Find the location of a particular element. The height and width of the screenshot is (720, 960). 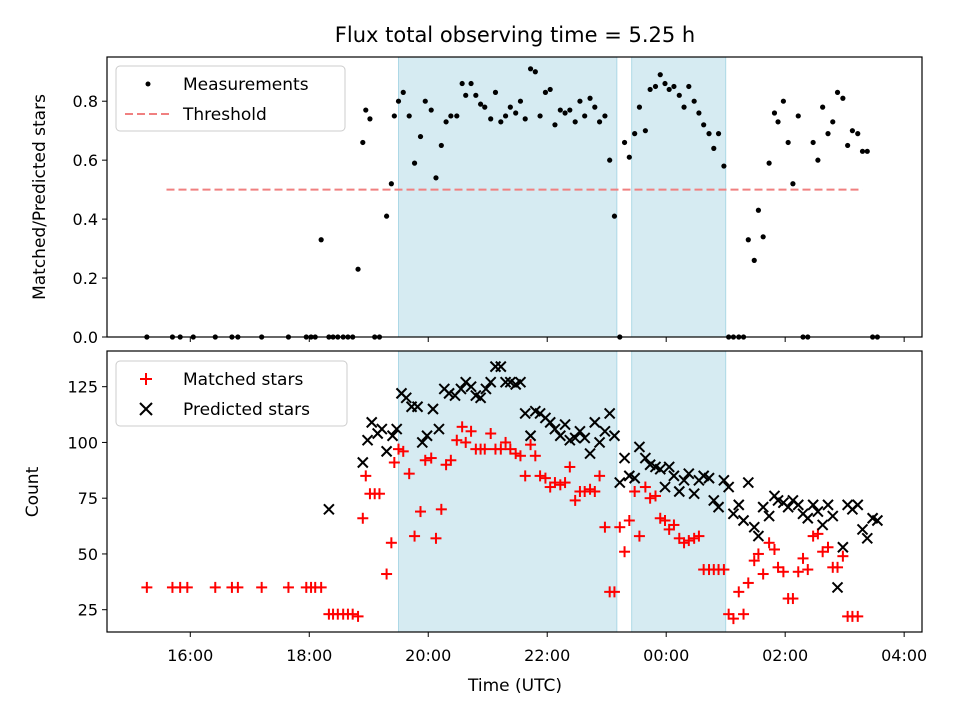

legend-threshold-label: Threshold is located at coordinates (224, 115).